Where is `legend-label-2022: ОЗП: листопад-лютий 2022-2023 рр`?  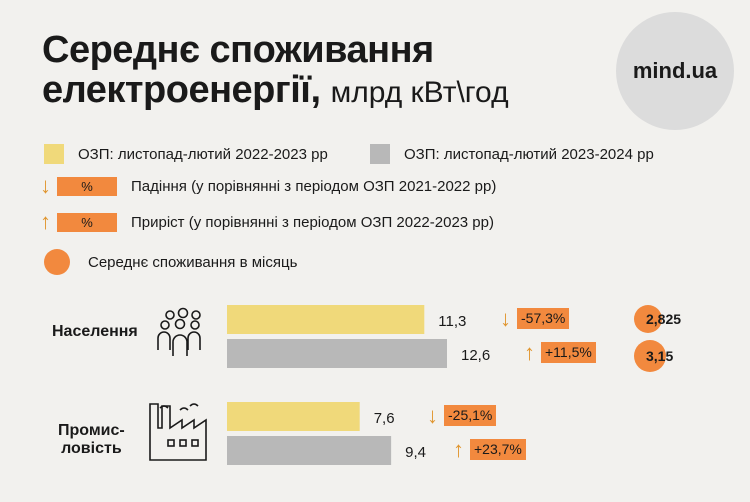 legend-label-2022: ОЗП: листопад-лютий 2022-2023 рр is located at coordinates (203, 154).